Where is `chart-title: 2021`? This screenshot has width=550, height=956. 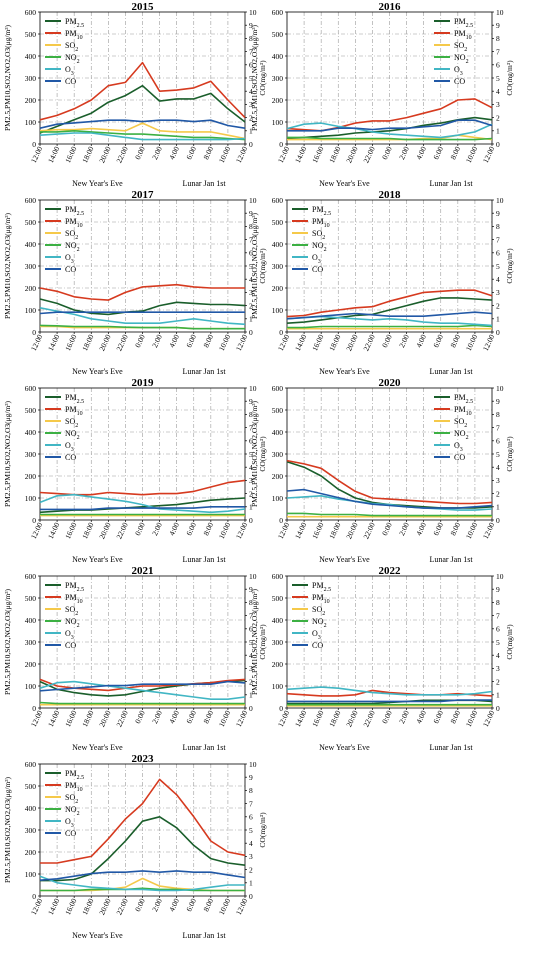 chart-title: 2021 is located at coordinates (143, 571).